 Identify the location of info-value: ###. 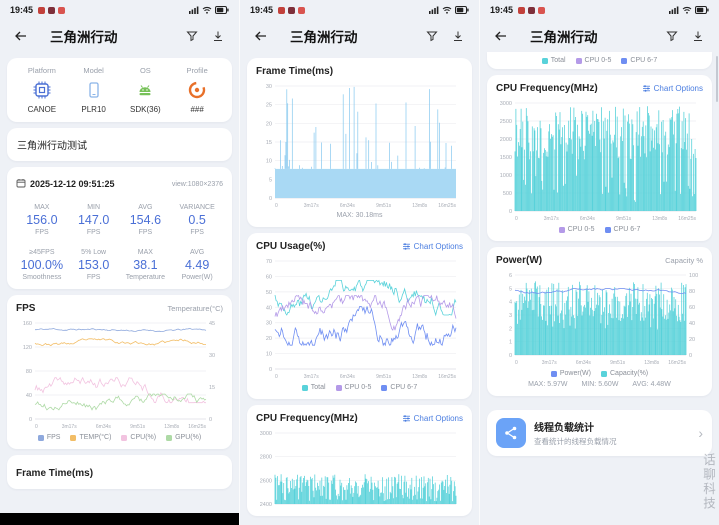
(197, 109).